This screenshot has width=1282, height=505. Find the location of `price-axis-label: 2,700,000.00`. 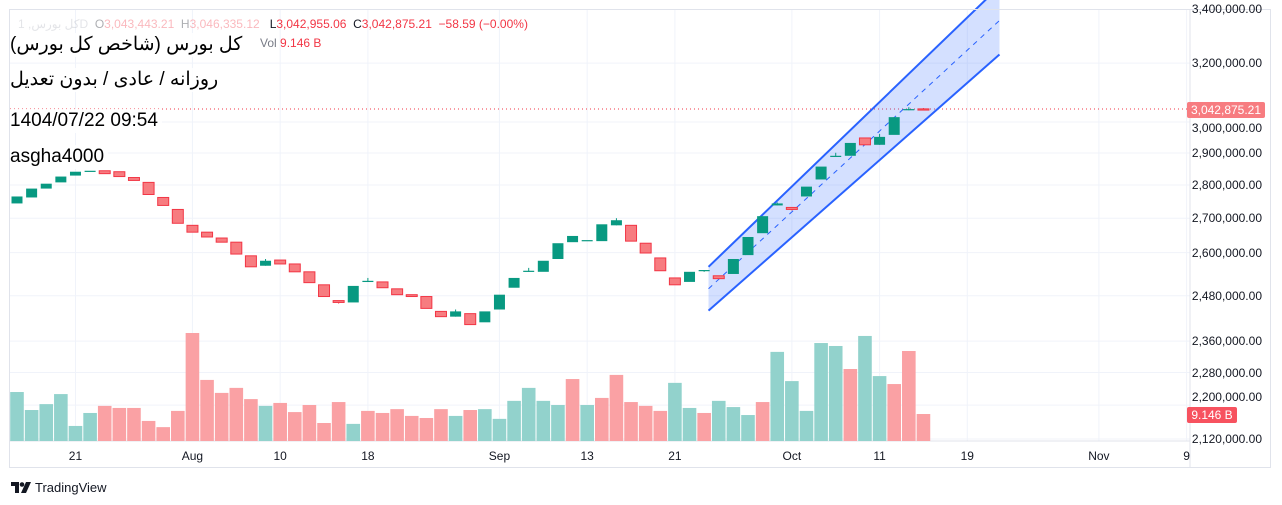

price-axis-label: 2,700,000.00 is located at coordinates (1226, 218).